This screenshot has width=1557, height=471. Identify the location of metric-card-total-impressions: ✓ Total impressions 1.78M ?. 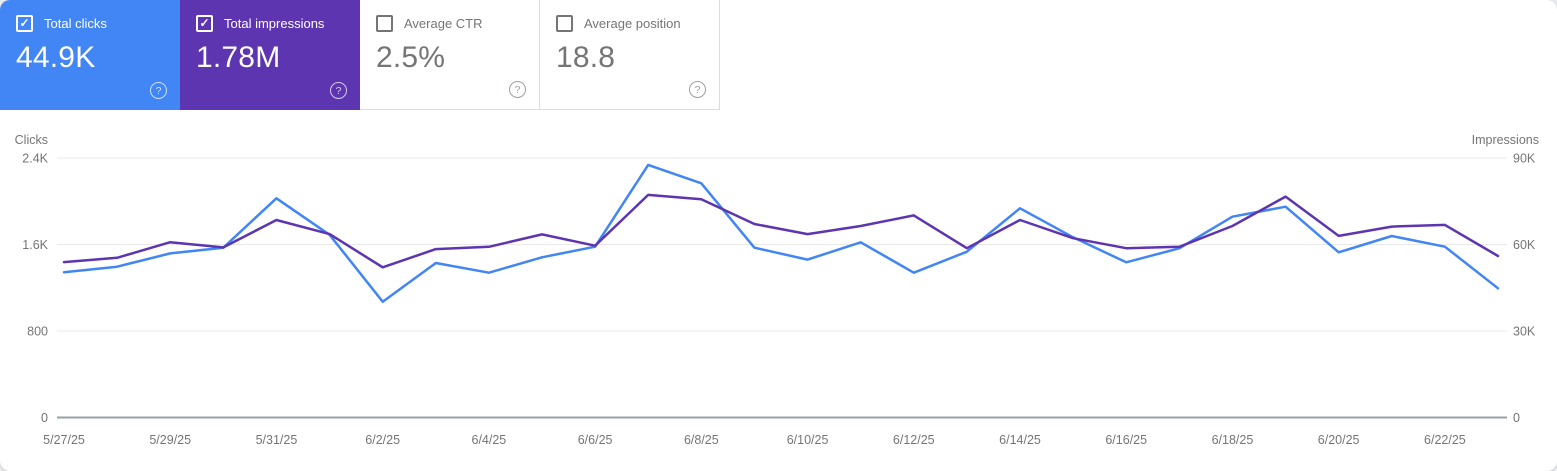
(270, 55).